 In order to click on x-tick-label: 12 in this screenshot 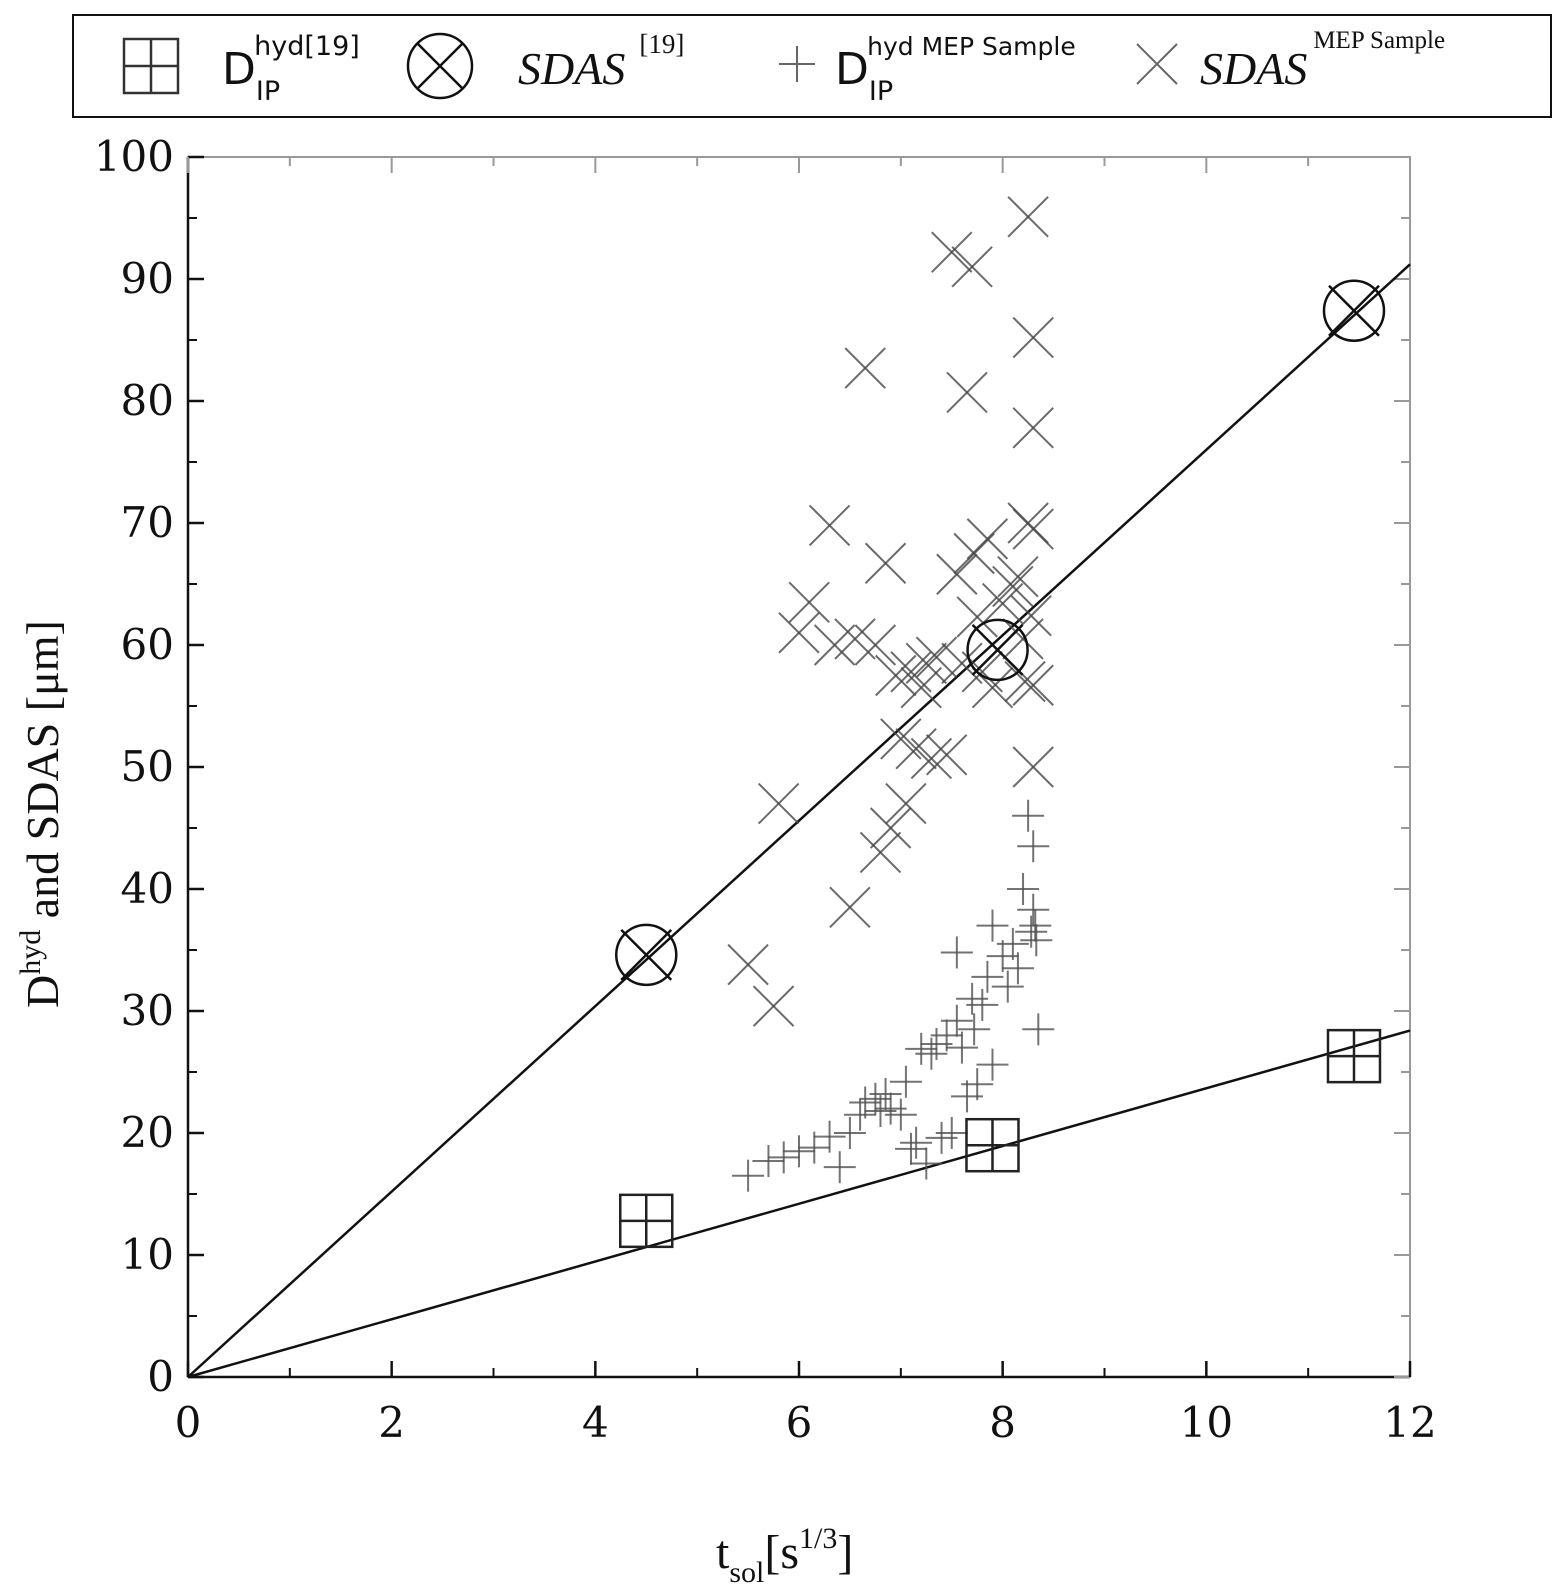, I will do `click(1409, 1422)`.